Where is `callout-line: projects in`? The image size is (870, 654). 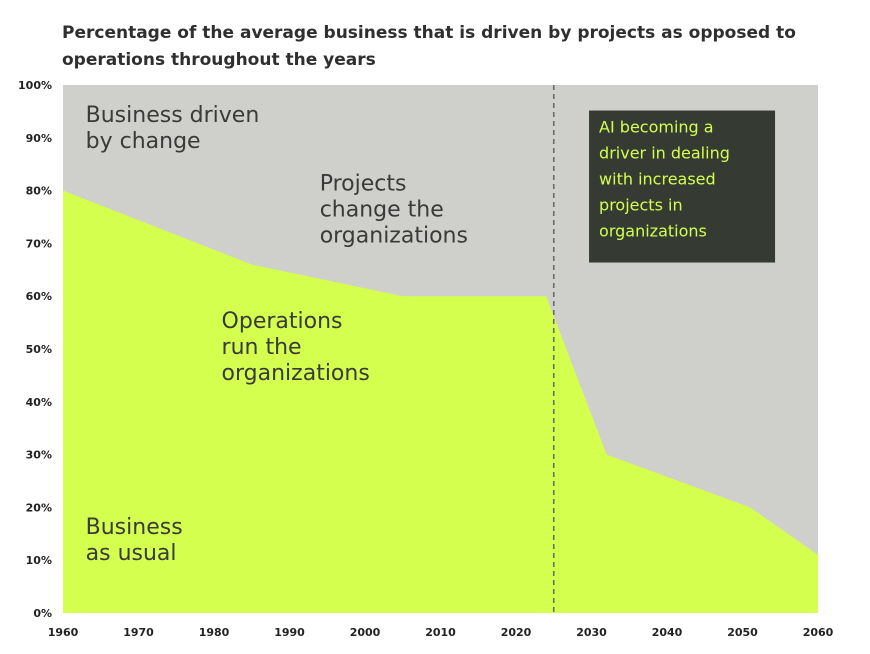
callout-line: projects in is located at coordinates (641, 205).